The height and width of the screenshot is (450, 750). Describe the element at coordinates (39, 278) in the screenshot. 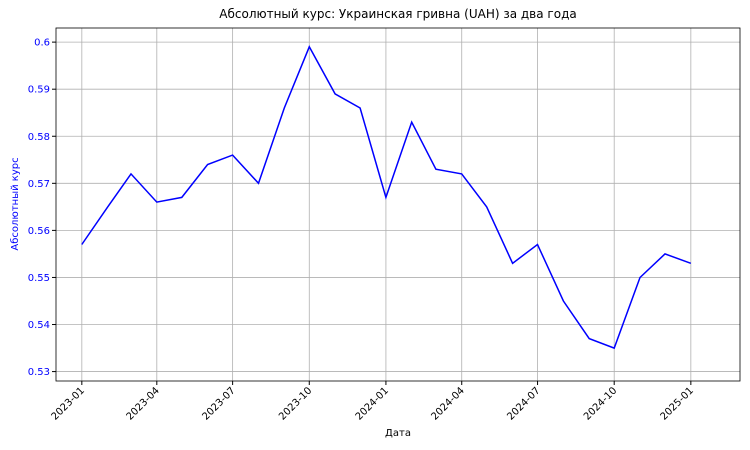

I see `y-tick-label: 0.55` at that location.